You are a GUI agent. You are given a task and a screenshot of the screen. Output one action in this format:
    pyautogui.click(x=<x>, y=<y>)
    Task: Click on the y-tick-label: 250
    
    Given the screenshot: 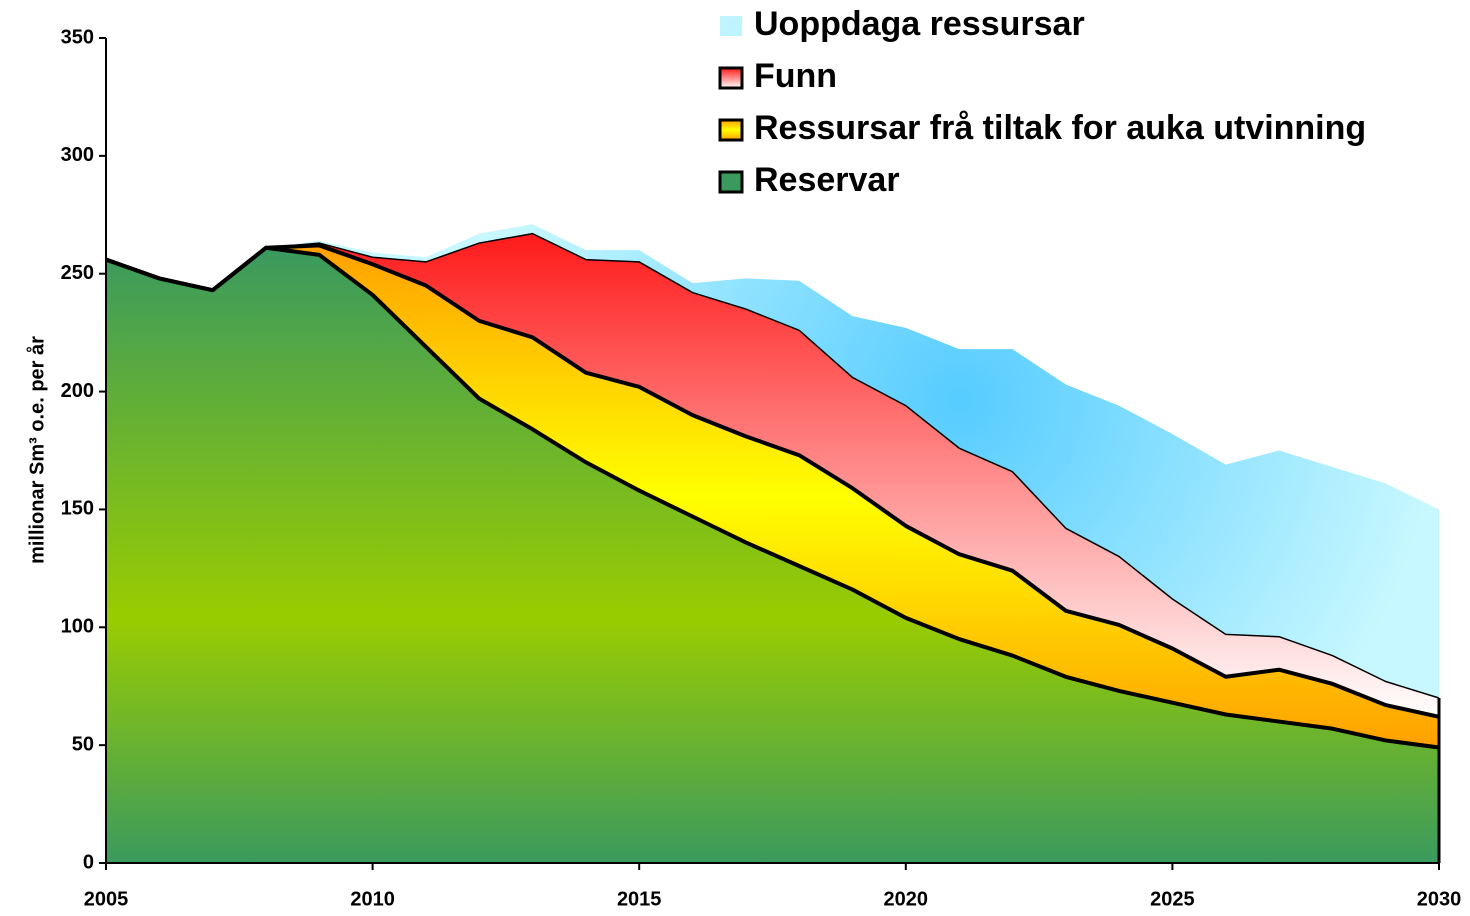 What is the action you would take?
    pyautogui.click(x=77, y=273)
    